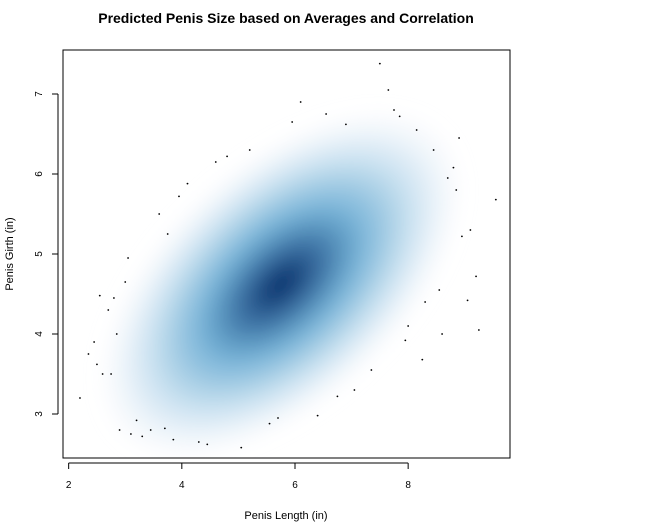 Image resolution: width=669 pixels, height=530 pixels. I want to click on y-tick-label: 6, so click(39, 174).